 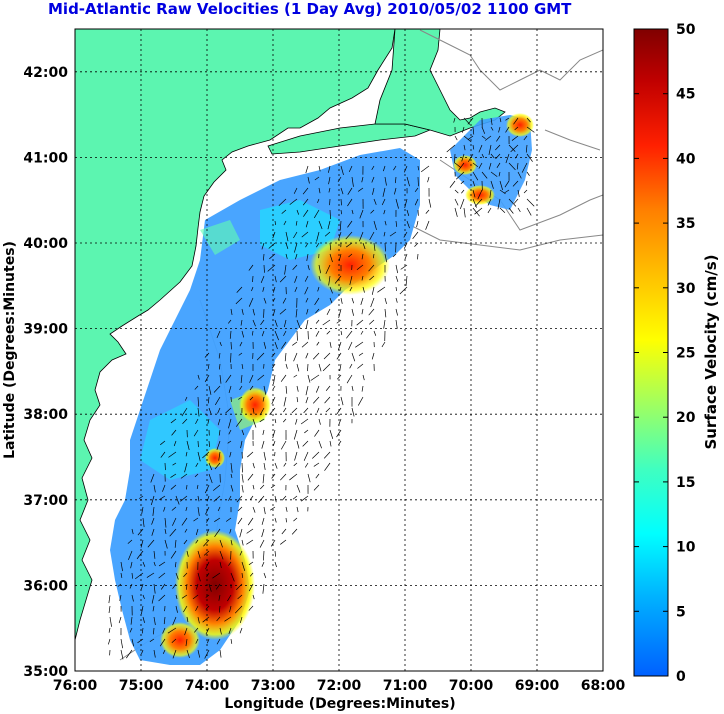 I want to click on colorbar-tick-label: 35, so click(x=685, y=224).